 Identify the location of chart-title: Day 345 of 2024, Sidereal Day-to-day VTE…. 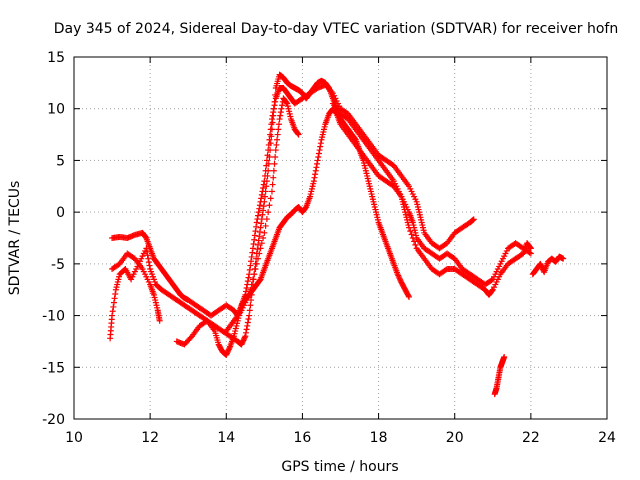
(336, 29).